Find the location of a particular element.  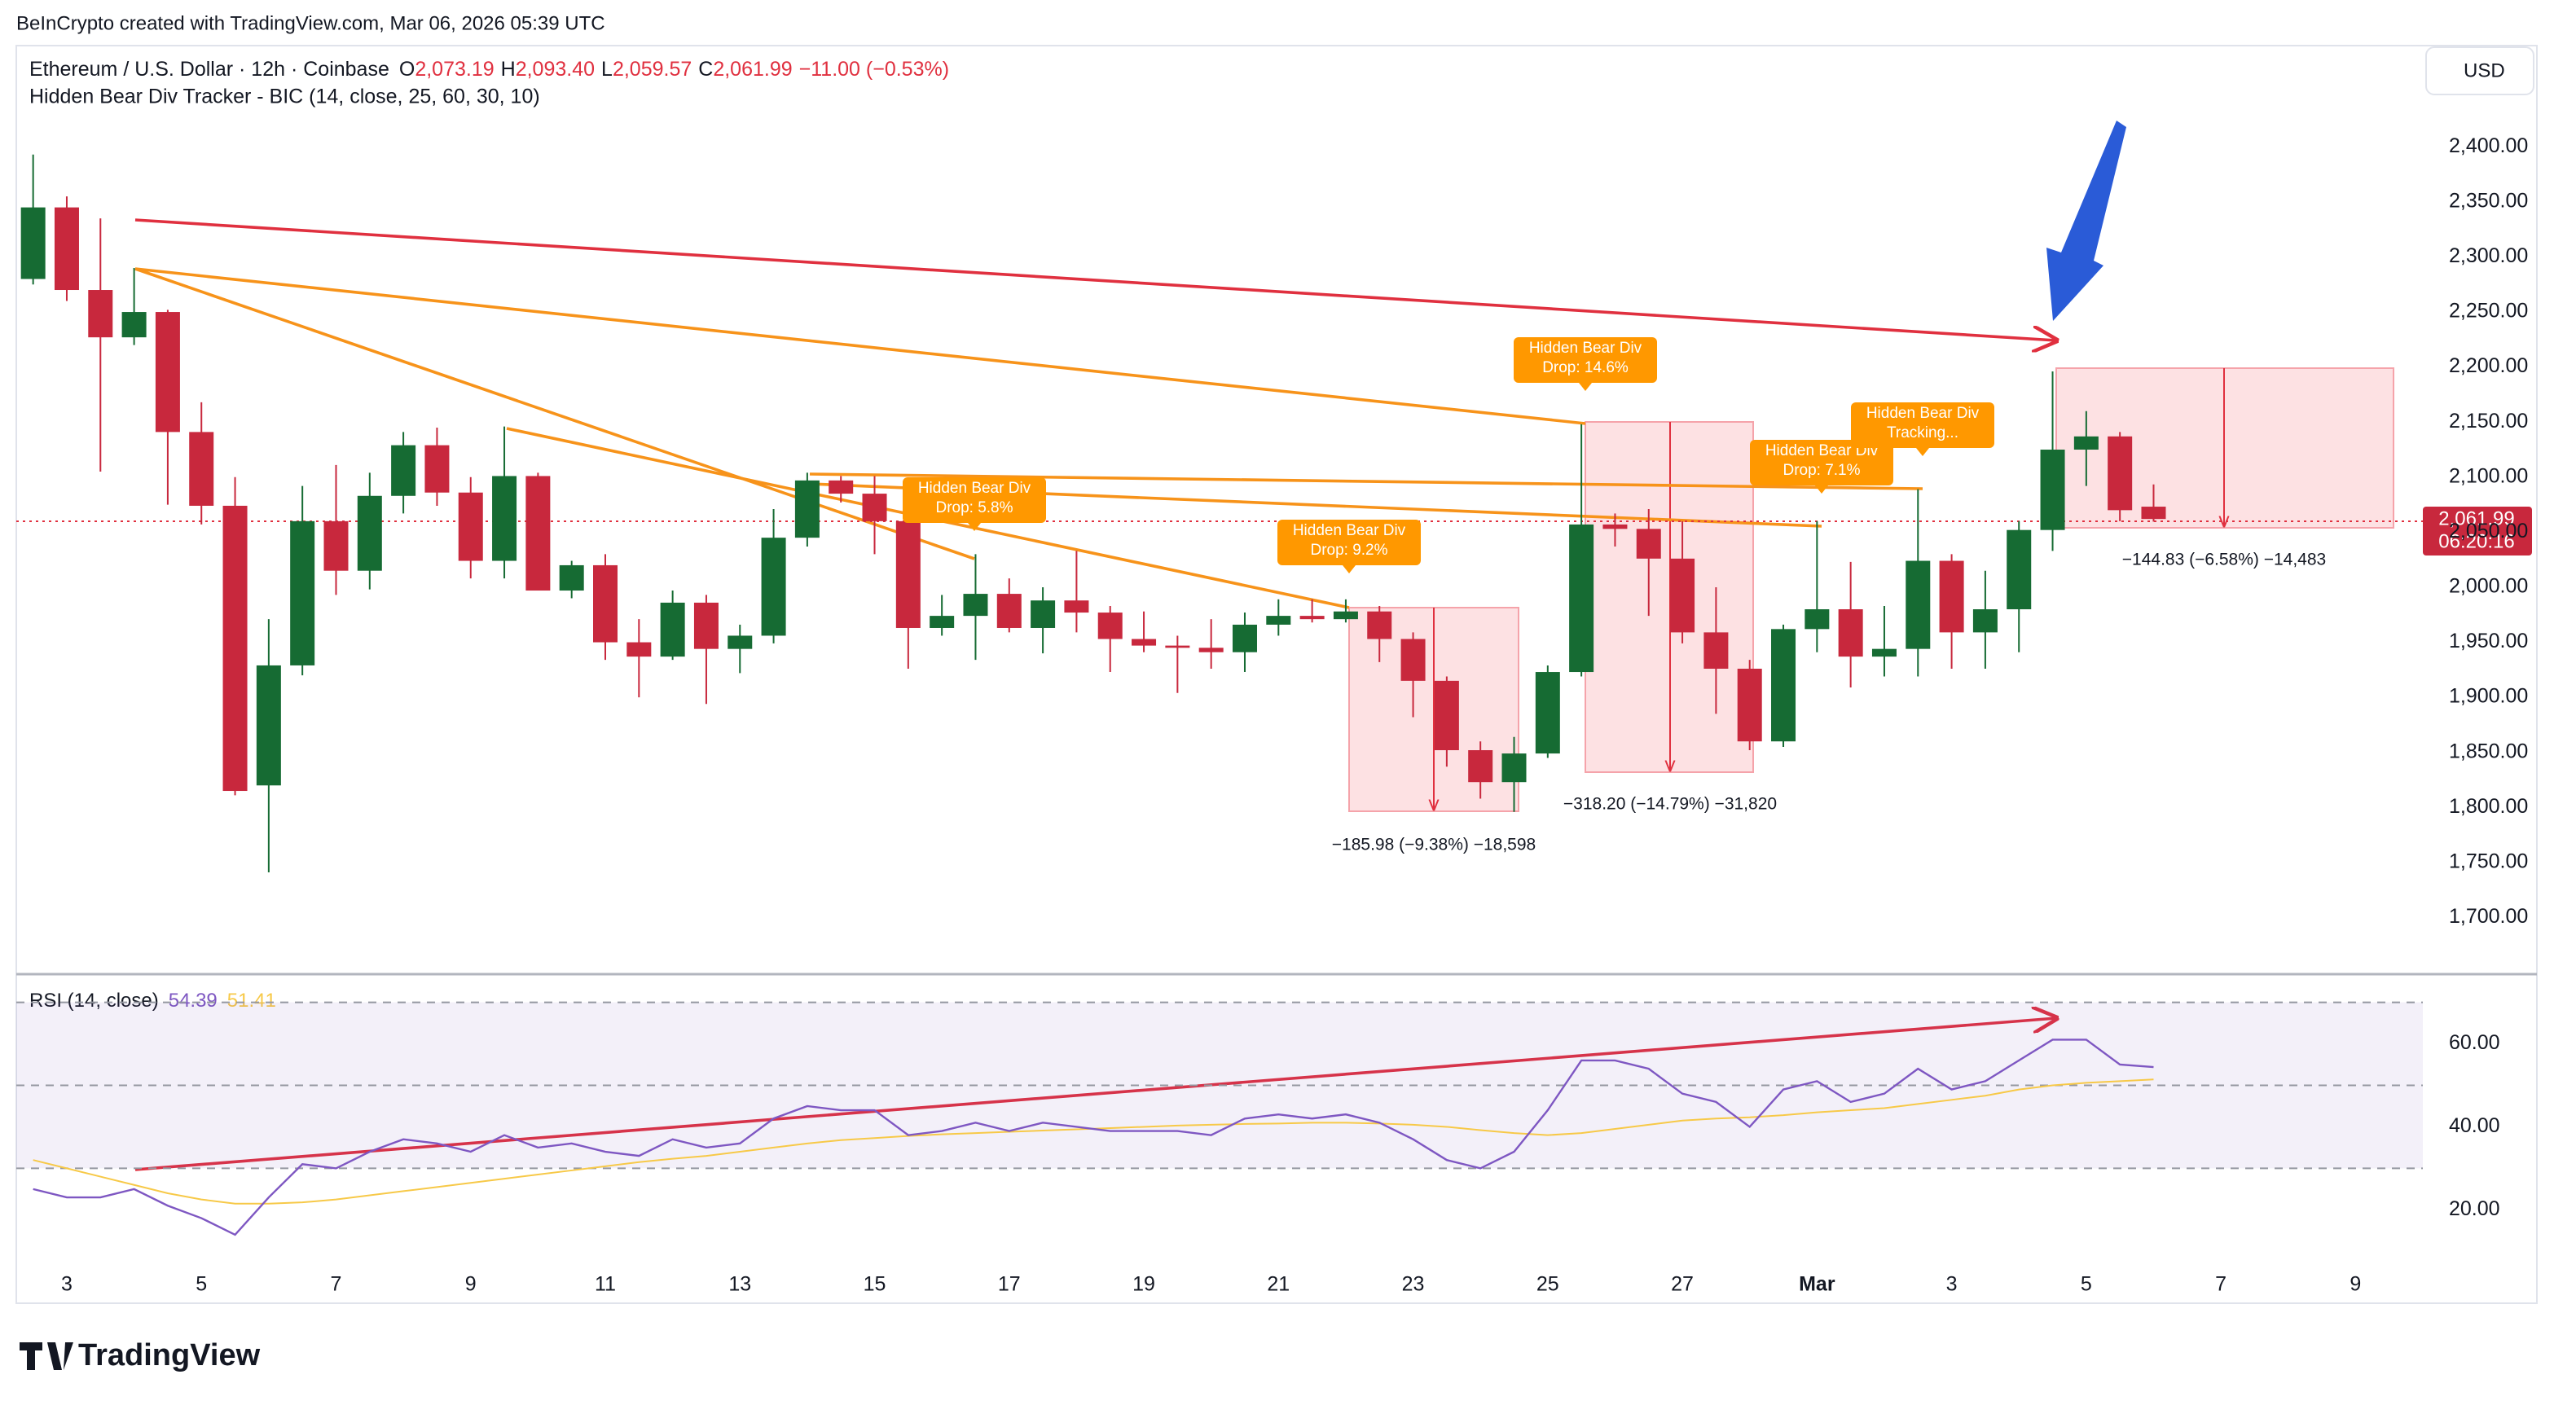

price-tag-value: 2,061.99 is located at coordinates (2476, 518).